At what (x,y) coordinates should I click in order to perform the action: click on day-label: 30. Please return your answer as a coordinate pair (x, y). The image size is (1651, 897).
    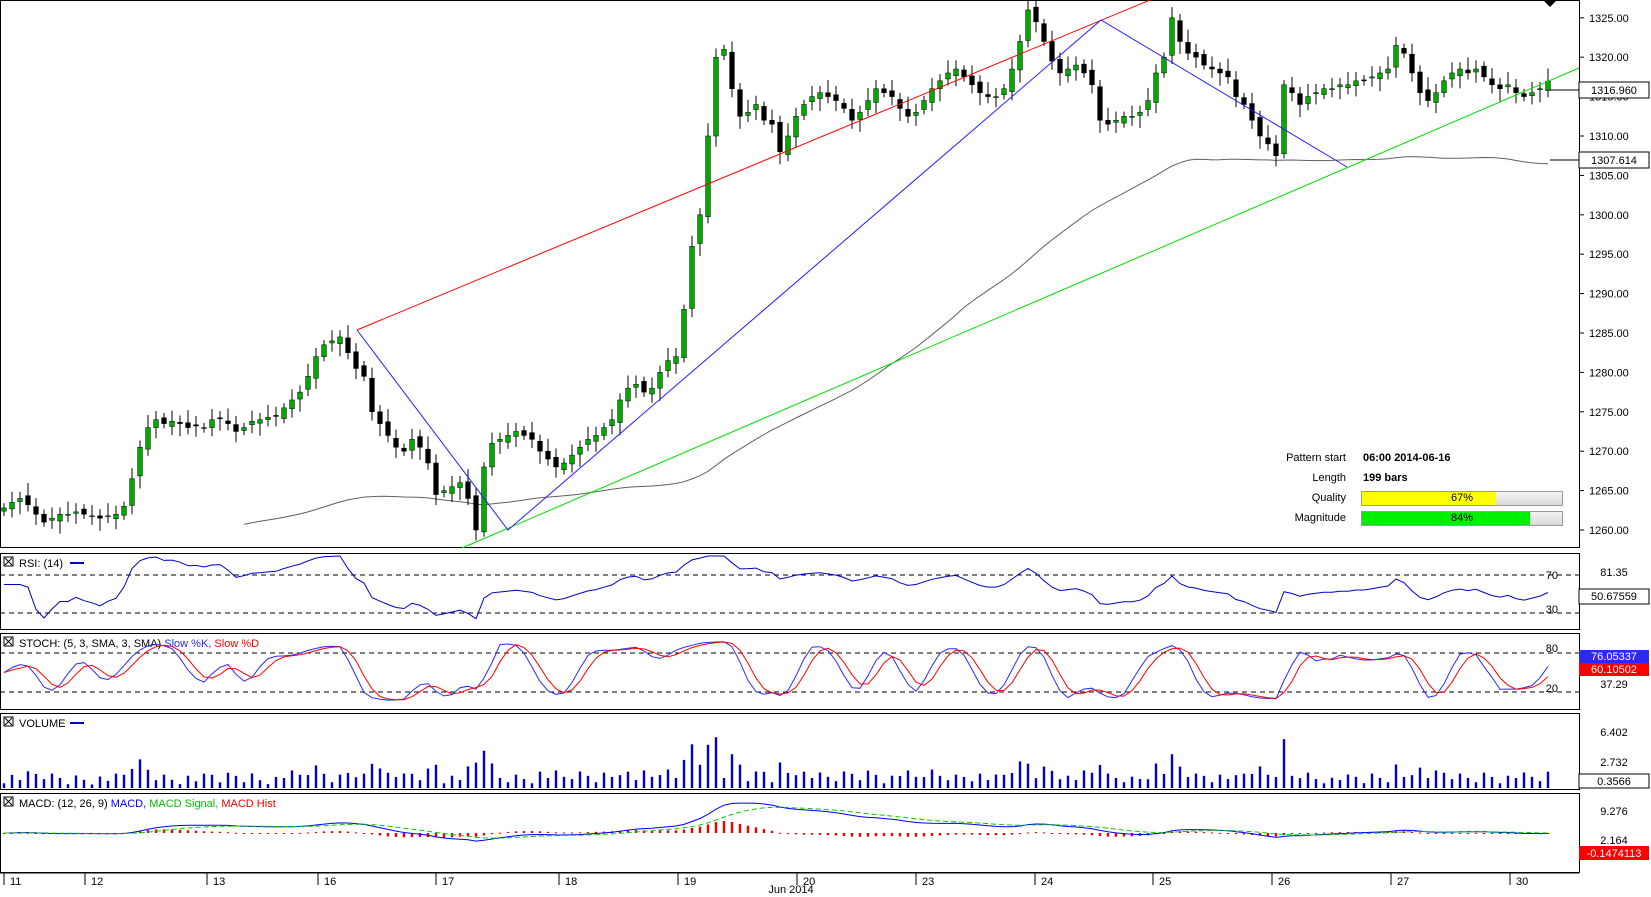
    Looking at the image, I should click on (1522, 882).